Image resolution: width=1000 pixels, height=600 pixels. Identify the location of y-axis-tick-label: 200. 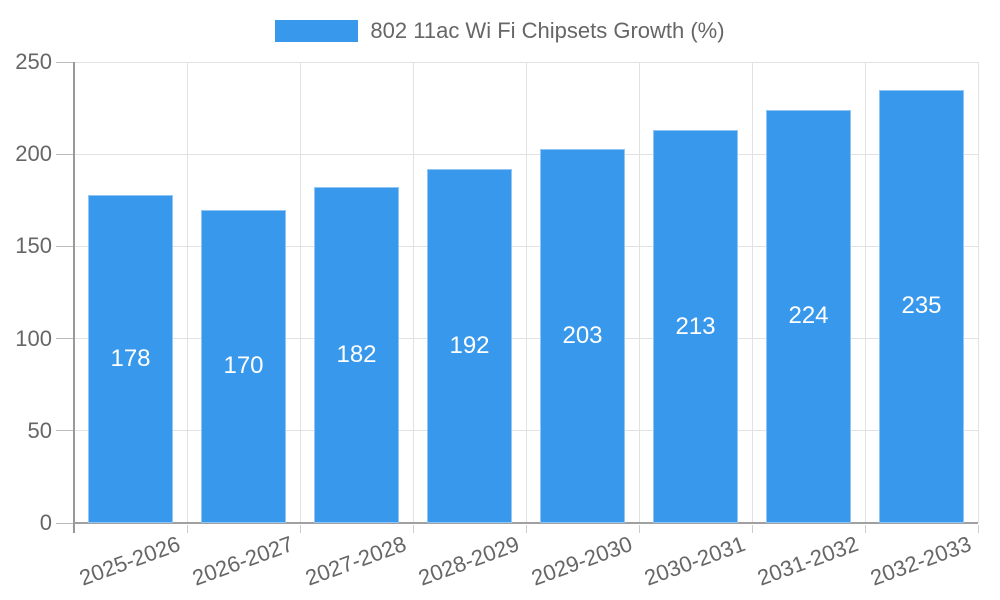
(33, 154).